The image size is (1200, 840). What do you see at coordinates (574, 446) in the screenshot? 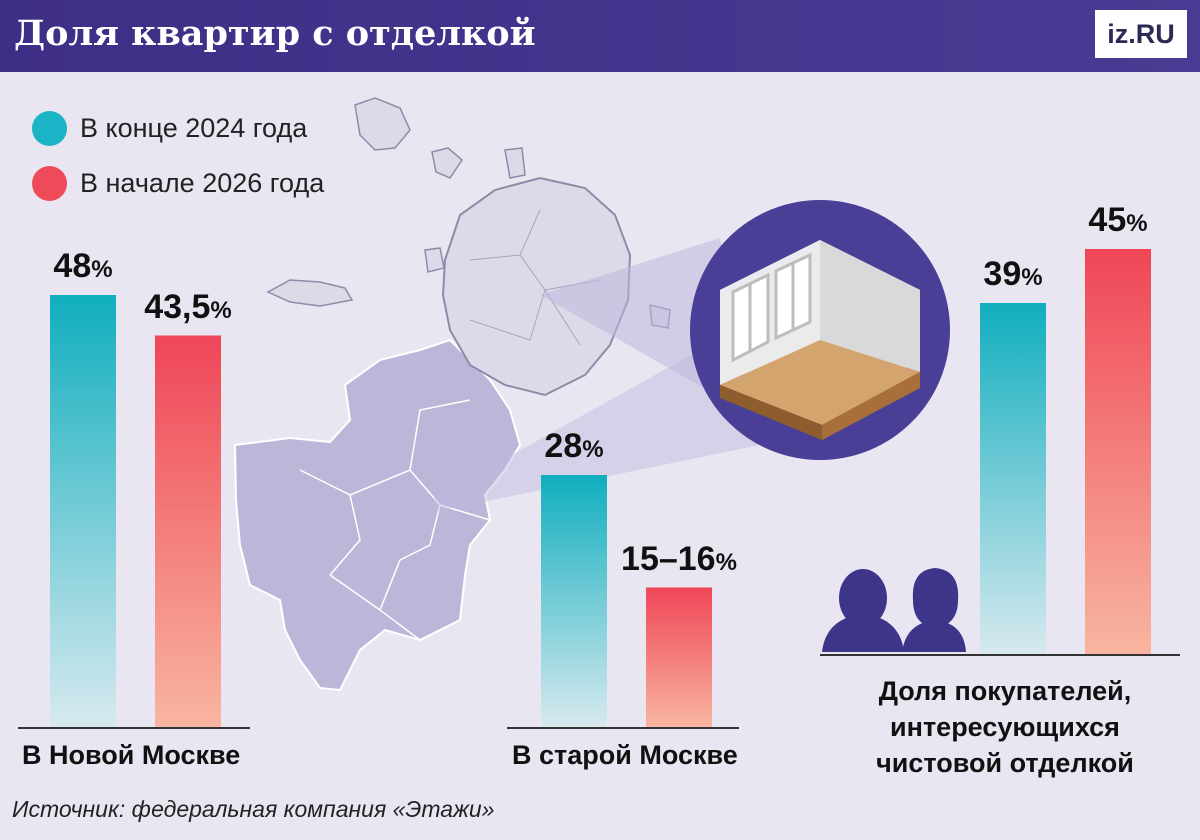
I see `data-label: 28%` at bounding box center [574, 446].